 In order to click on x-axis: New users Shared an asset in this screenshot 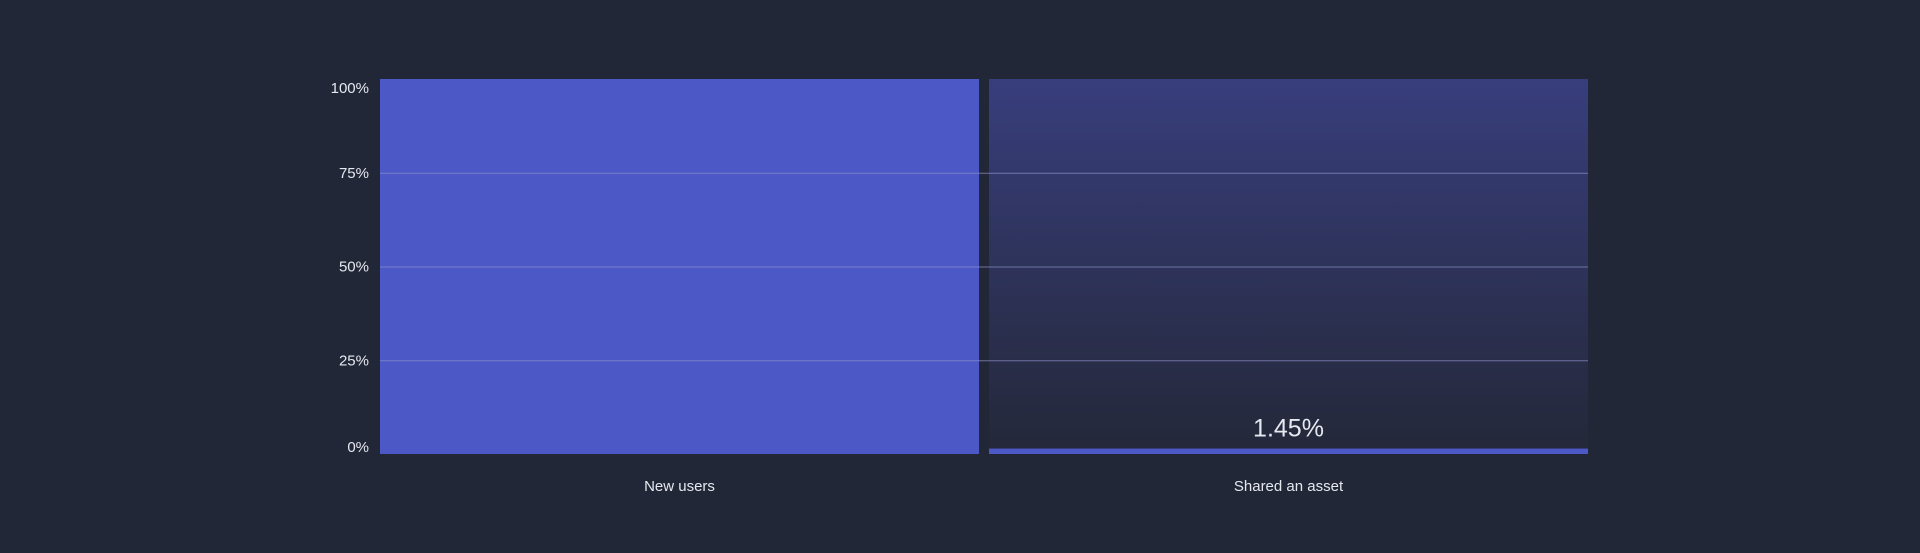, I will do `click(994, 486)`.